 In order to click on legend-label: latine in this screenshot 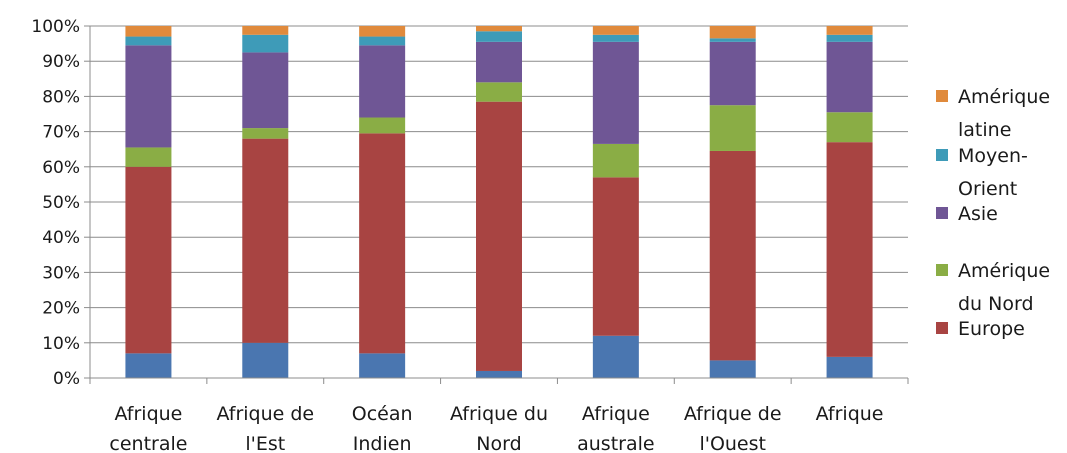, I will do `click(984, 130)`.